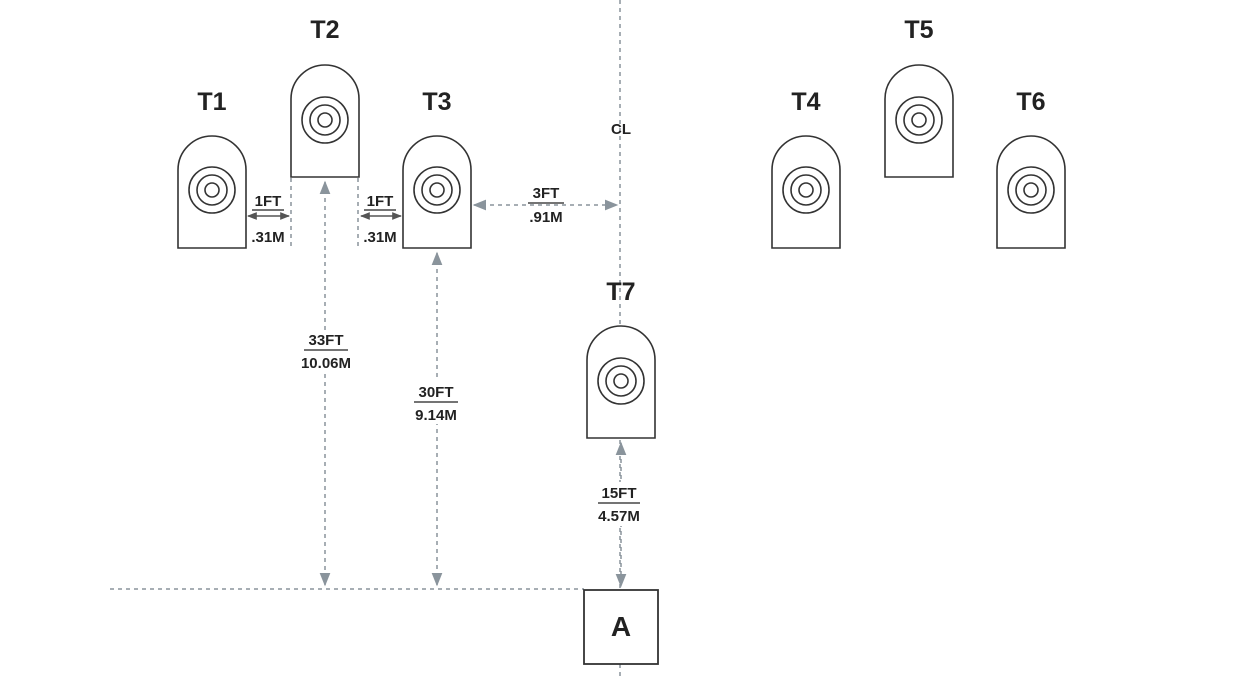  Describe the element at coordinates (545, 217) in the screenshot. I see `dim-t3-cl-m: .91M` at that location.